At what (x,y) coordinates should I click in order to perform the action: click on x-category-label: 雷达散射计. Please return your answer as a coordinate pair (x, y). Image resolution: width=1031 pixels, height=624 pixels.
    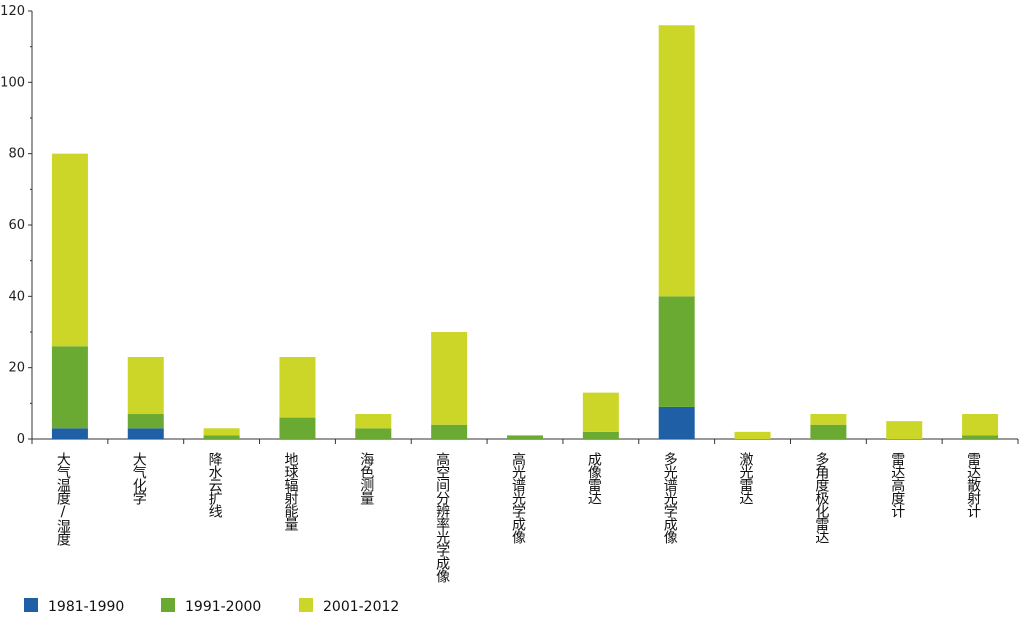
    Looking at the image, I should click on (973, 485).